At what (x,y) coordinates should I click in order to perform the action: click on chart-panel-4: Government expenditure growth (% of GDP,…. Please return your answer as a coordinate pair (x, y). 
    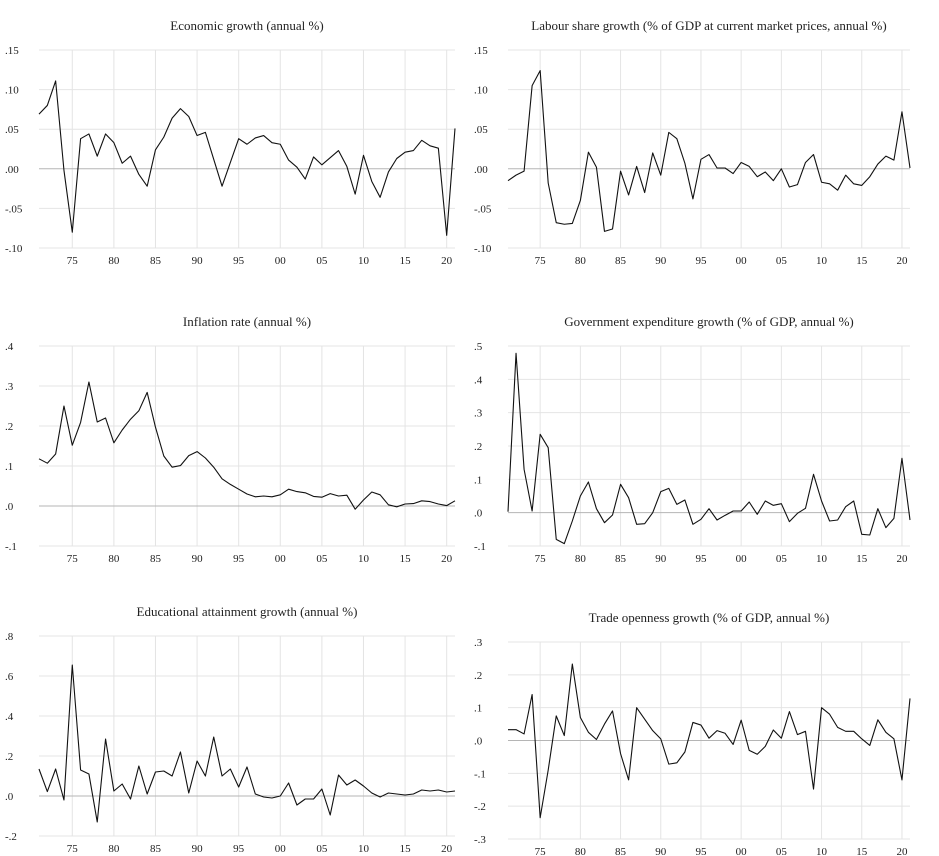
    Looking at the image, I should click on (692, 439).